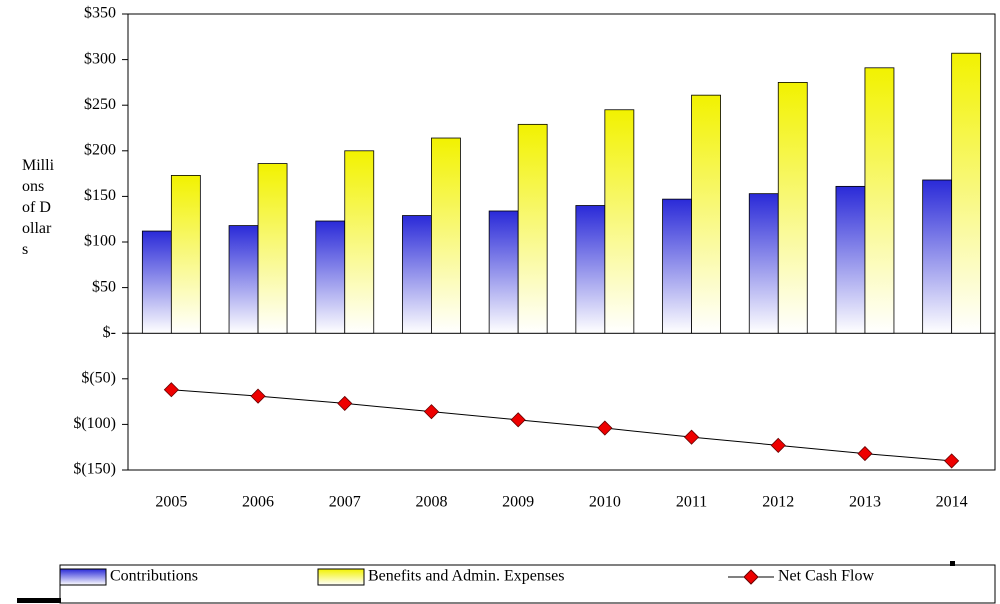 The image size is (1000, 604). Describe the element at coordinates (691, 502) in the screenshot. I see `x-tick-label: 2011` at that location.